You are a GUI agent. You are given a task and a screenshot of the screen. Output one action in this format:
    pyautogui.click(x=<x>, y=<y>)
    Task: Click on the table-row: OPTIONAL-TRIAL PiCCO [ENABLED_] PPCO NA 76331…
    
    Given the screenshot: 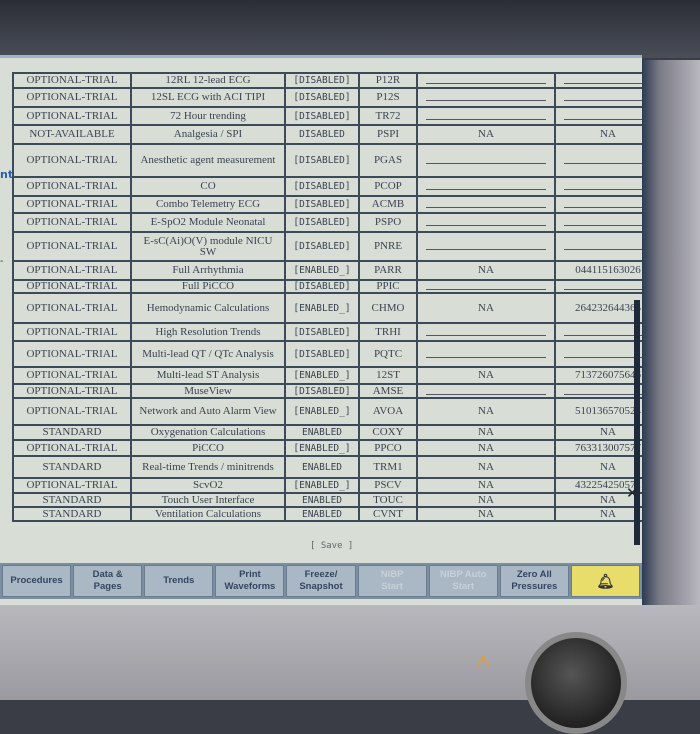 What is the action you would take?
    pyautogui.click(x=337, y=448)
    